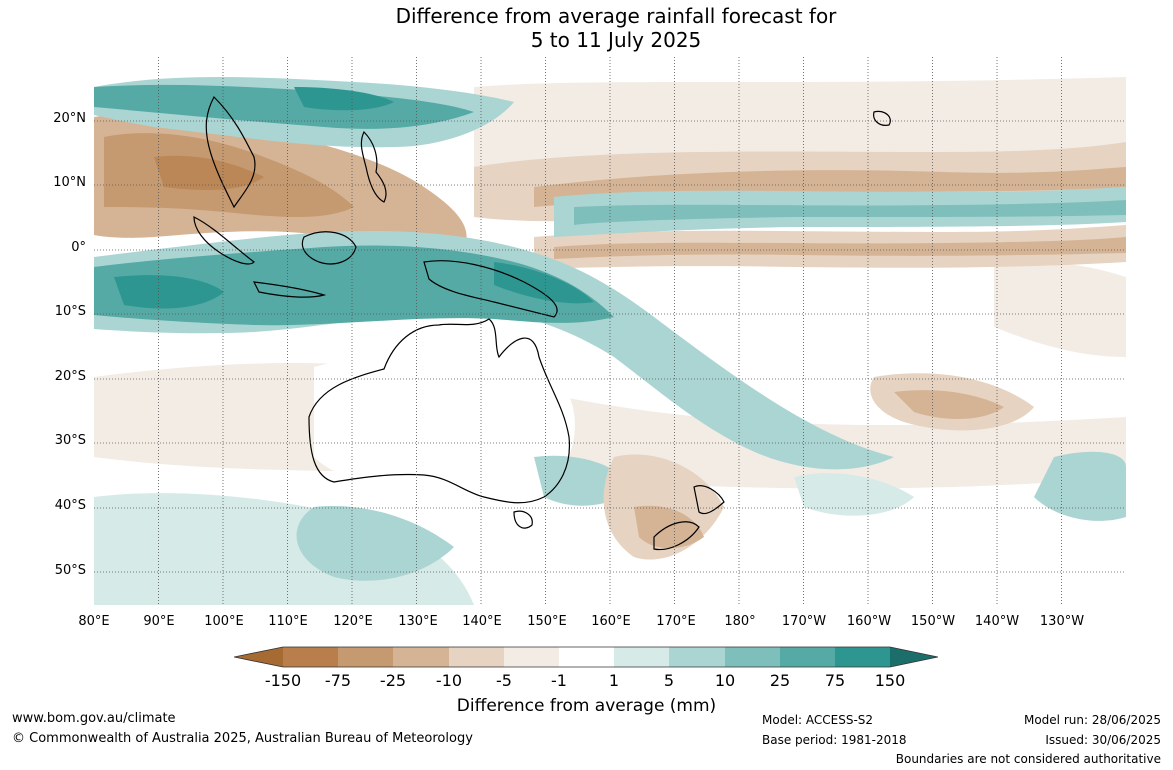 Image resolution: width=1173 pixels, height=770 pixels. I want to click on legend-swatch-dry-extreme, so click(258, 657).